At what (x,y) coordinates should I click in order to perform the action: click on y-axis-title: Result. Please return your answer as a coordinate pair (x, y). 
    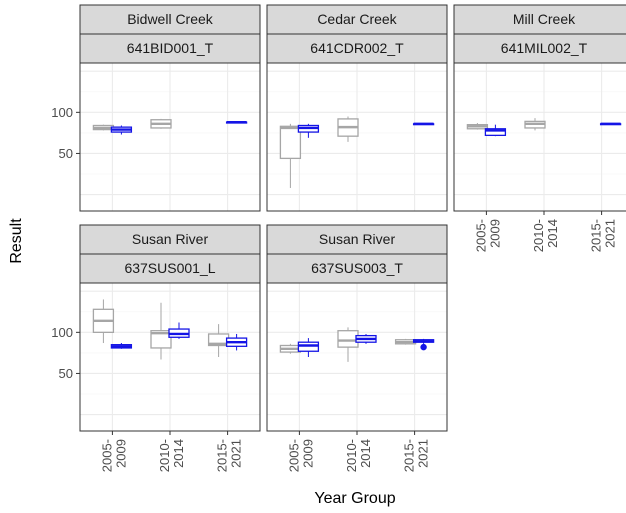
    Looking at the image, I should click on (16, 241).